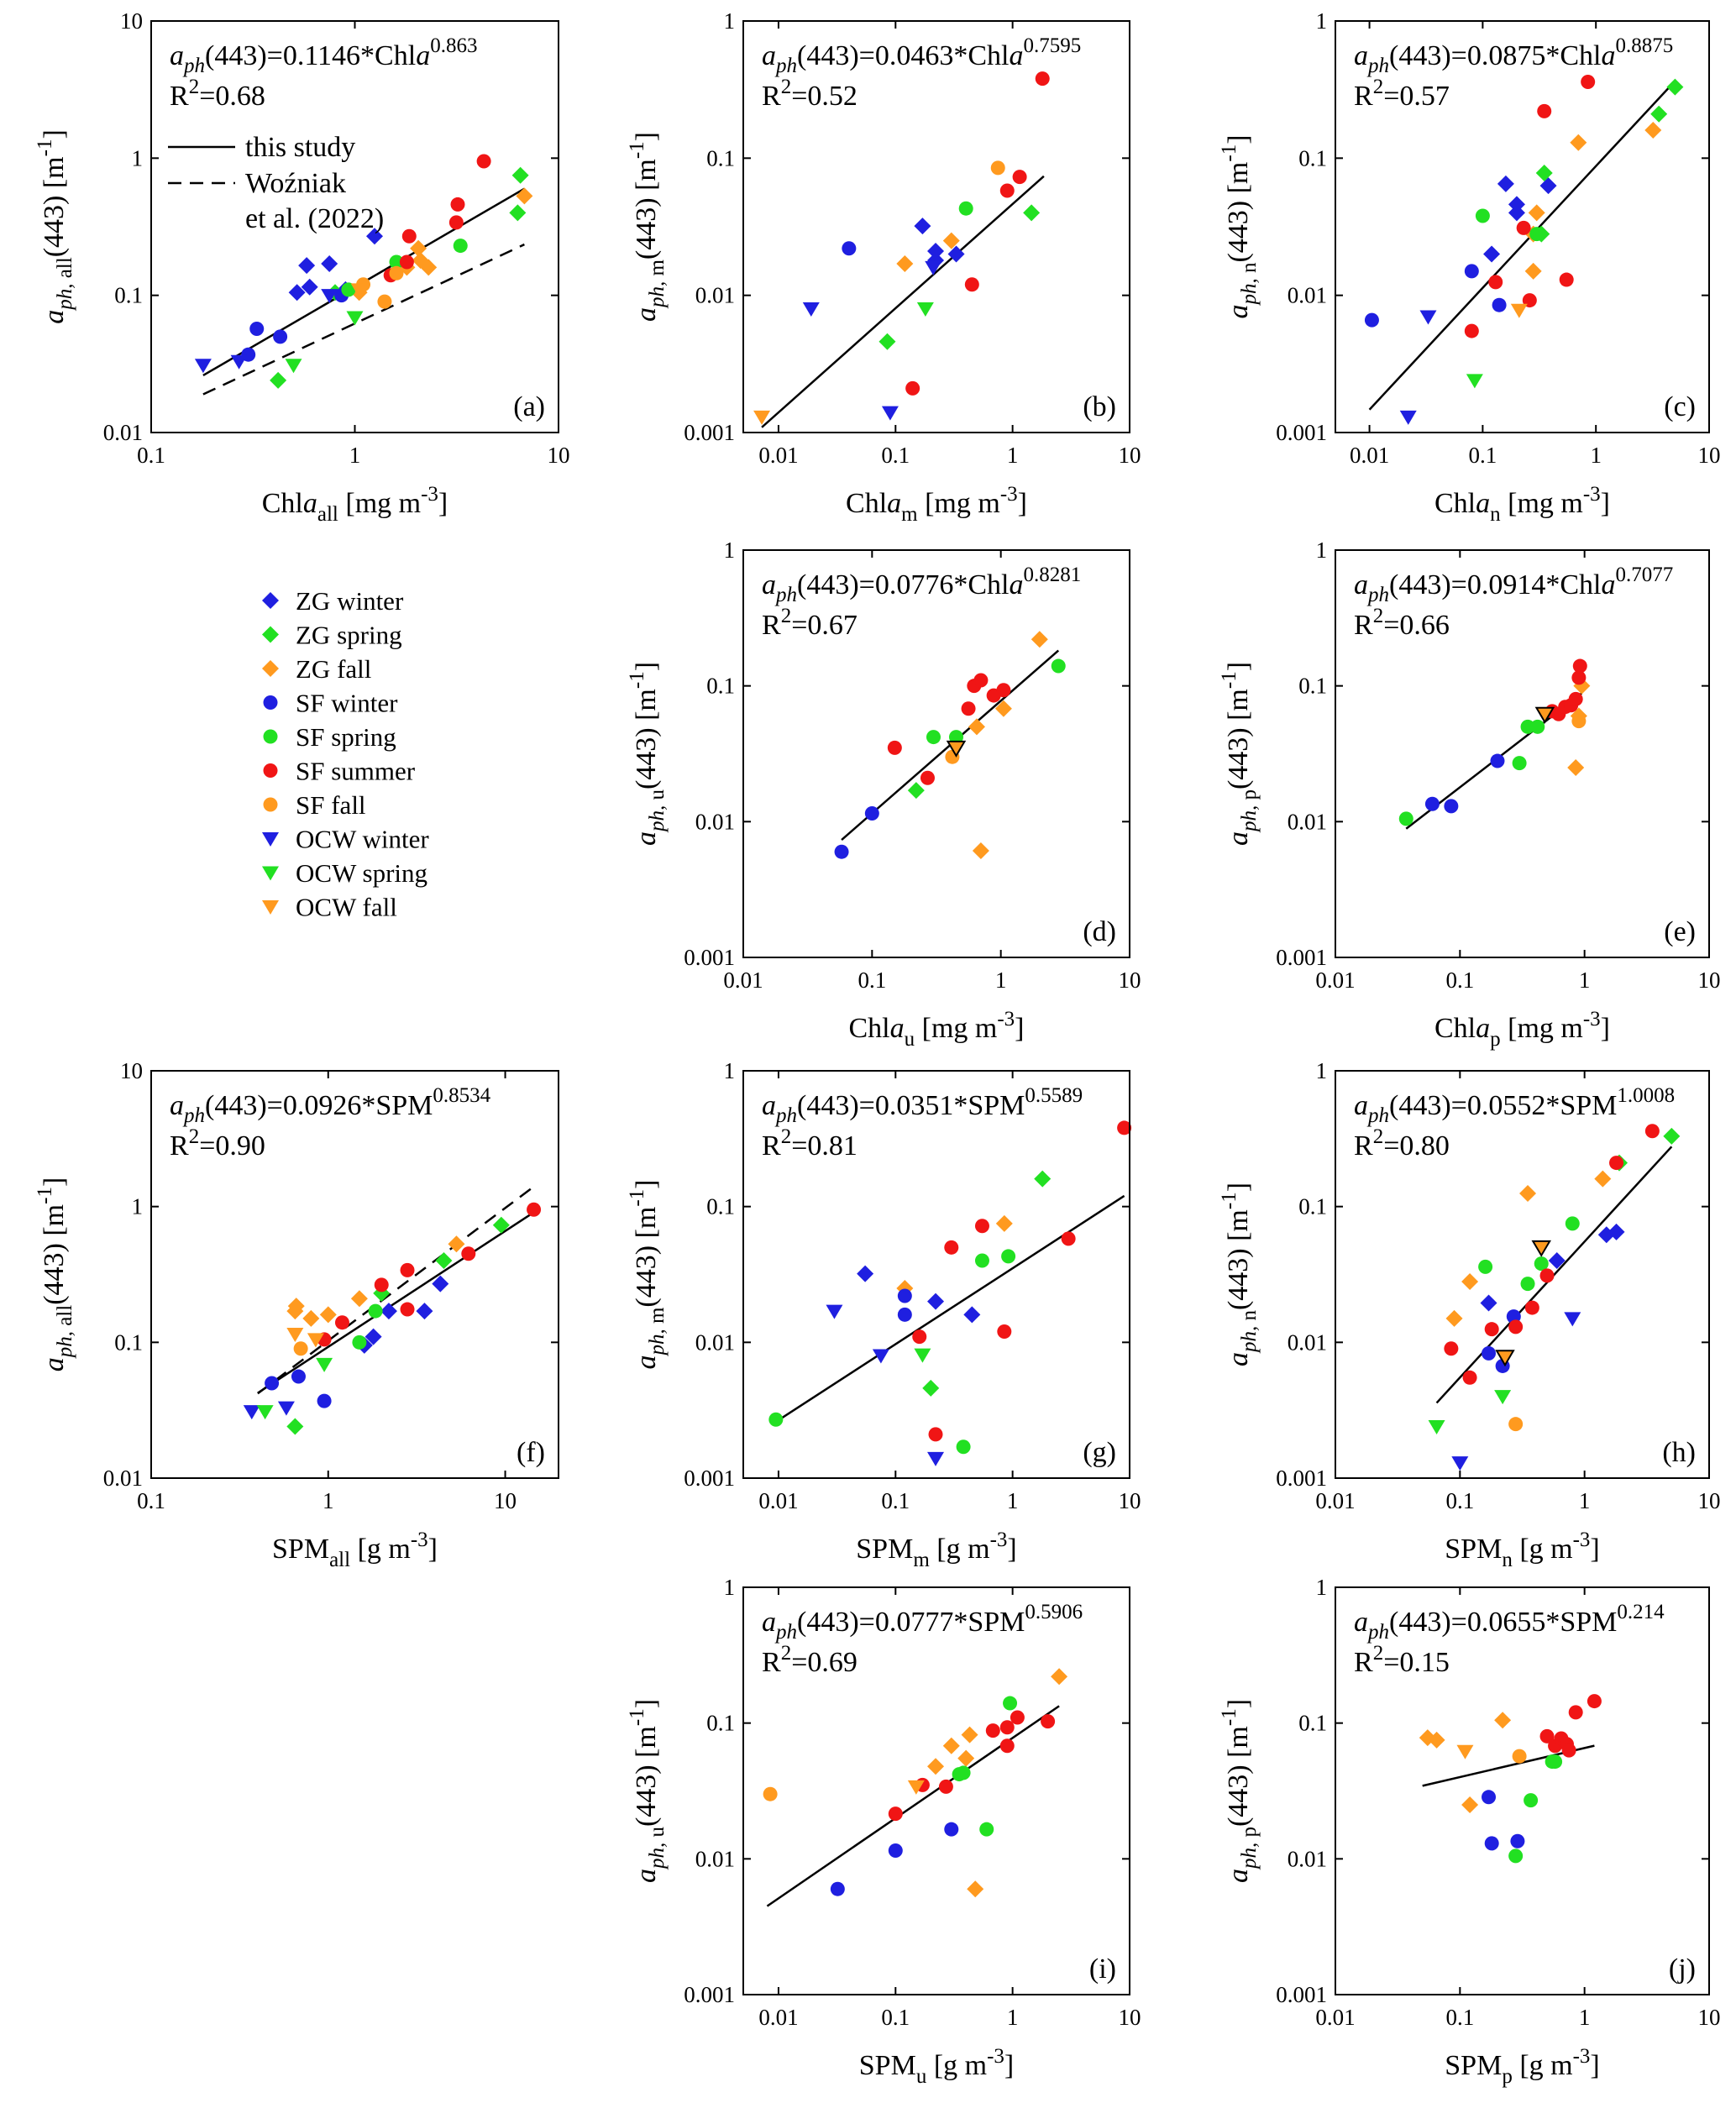  Describe the element at coordinates (1239, 754) in the screenshot. I see `y-axis-label: aph, p(443) [m-1]` at that location.